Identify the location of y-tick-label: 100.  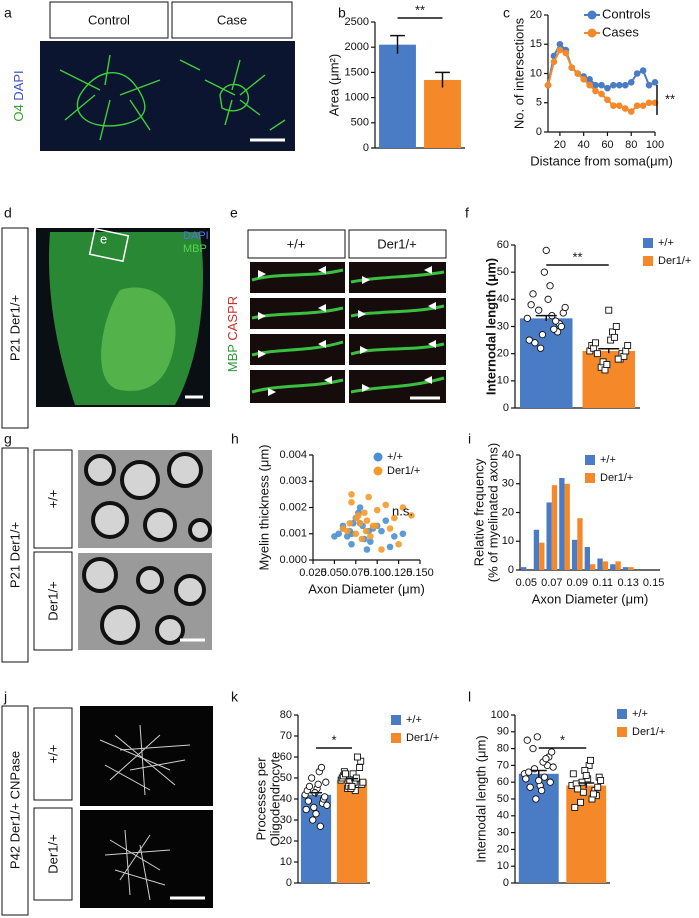
(500, 715).